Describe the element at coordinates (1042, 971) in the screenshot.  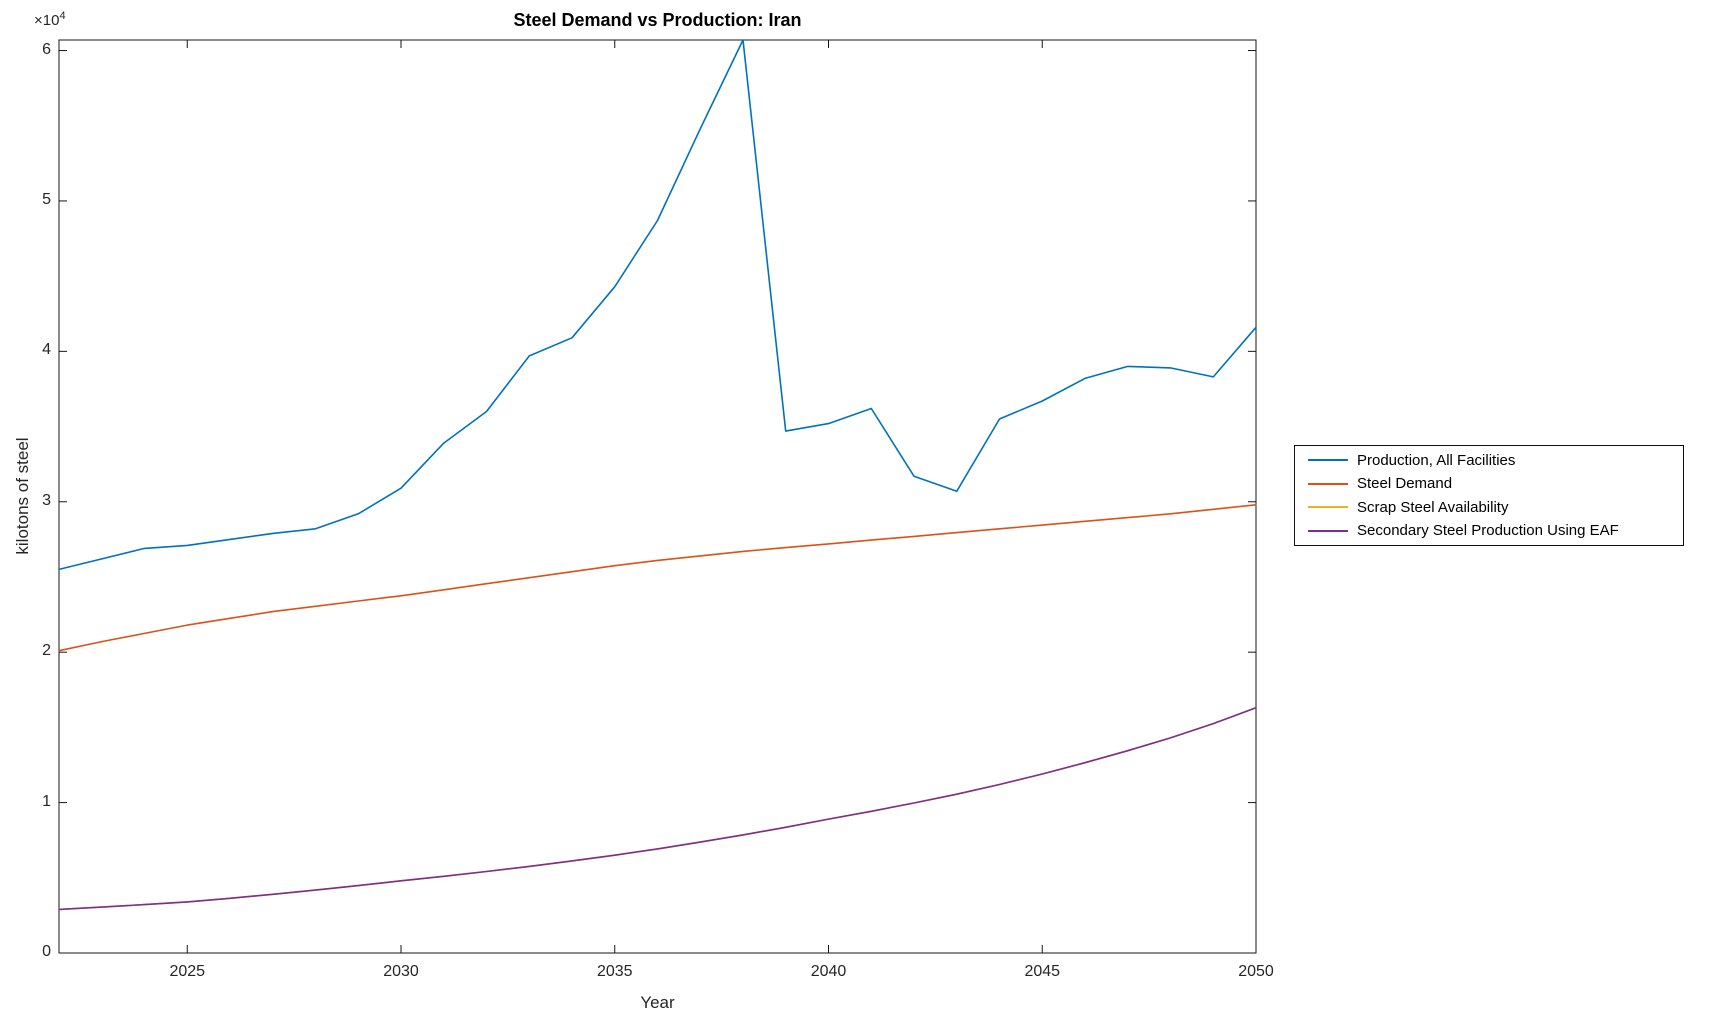
I see `x-tick-label-2045: 2045` at that location.